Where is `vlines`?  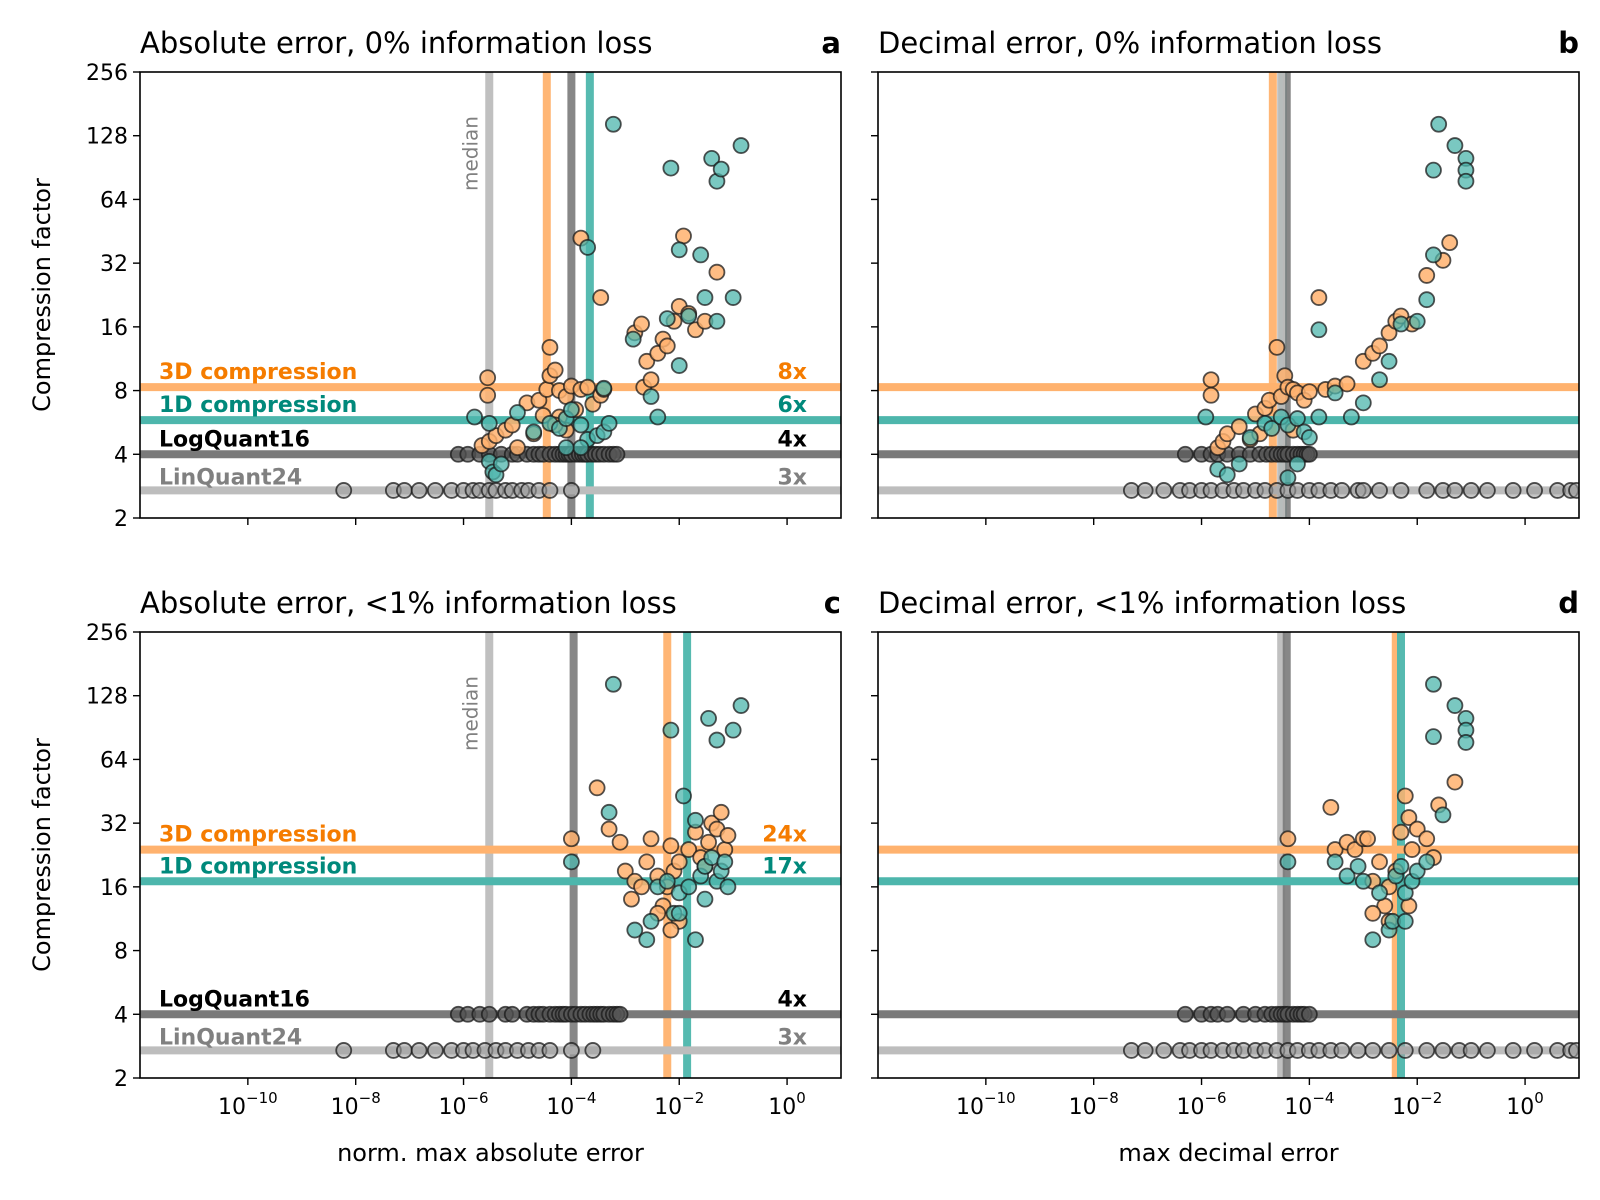
vlines is located at coordinates (1279, 295).